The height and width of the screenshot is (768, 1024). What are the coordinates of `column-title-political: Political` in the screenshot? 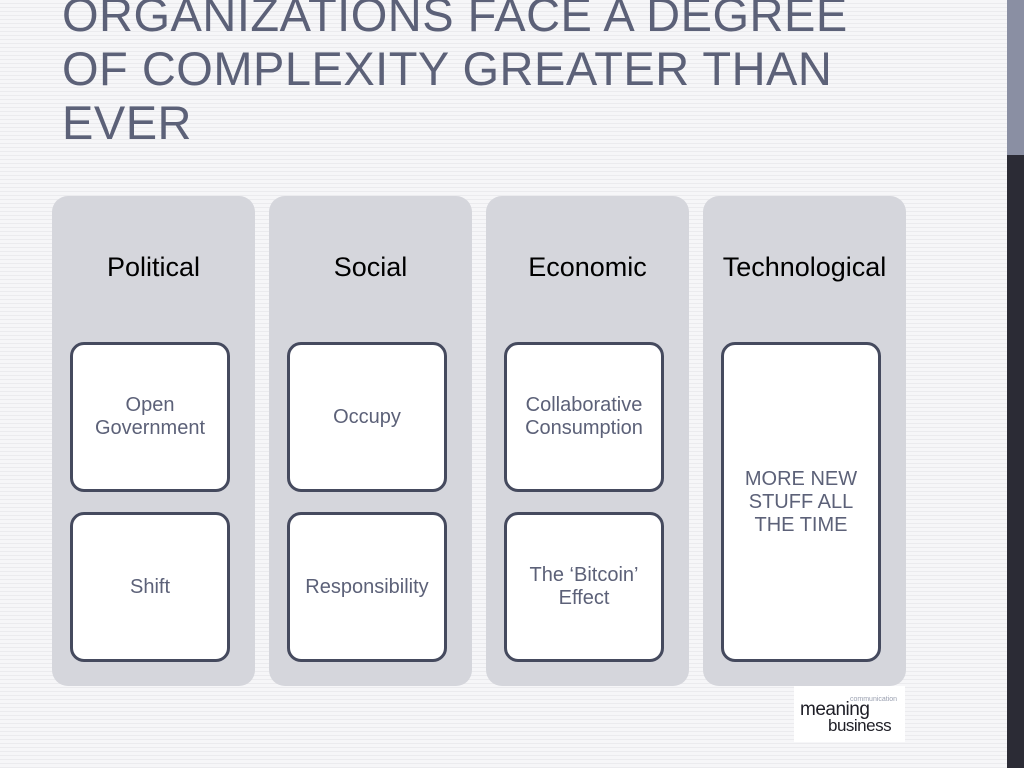 It's located at (153, 267).